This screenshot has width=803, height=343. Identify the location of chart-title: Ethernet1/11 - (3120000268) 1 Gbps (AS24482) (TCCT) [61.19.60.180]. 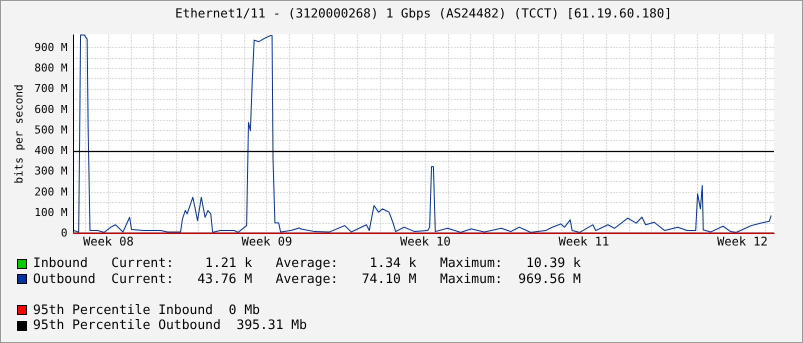
(423, 13).